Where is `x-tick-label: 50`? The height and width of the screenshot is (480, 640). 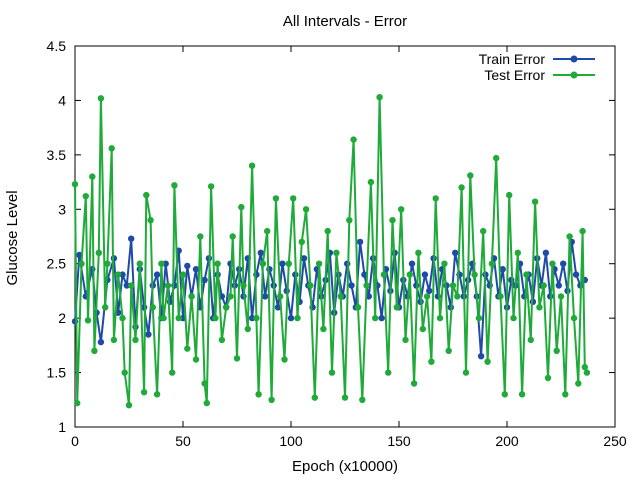 x-tick-label: 50 is located at coordinates (183, 441).